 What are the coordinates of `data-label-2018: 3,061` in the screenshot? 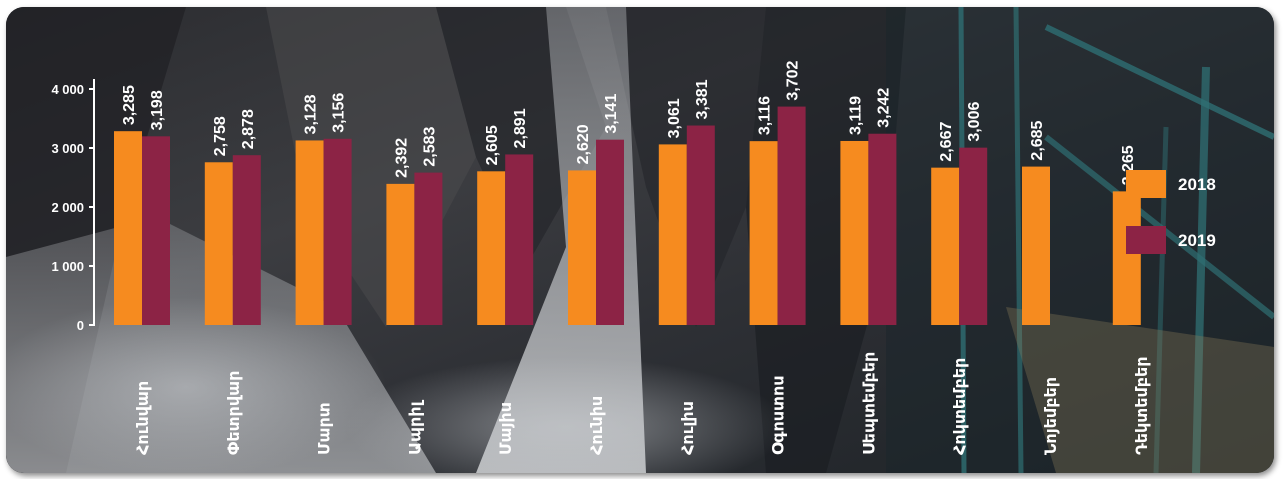 It's located at (674, 118).